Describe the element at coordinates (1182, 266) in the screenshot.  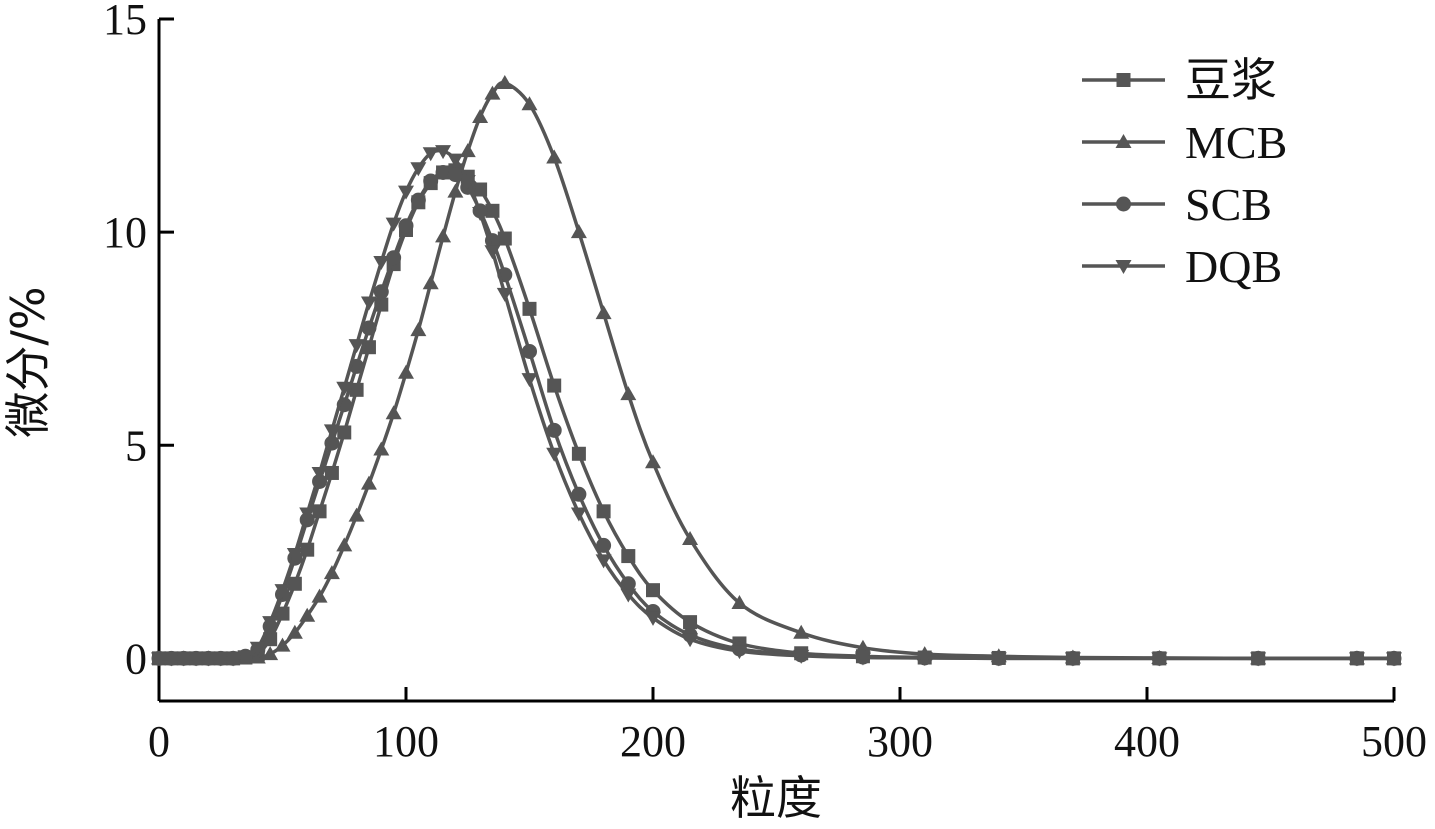
I see `legend-item: DQB` at that location.